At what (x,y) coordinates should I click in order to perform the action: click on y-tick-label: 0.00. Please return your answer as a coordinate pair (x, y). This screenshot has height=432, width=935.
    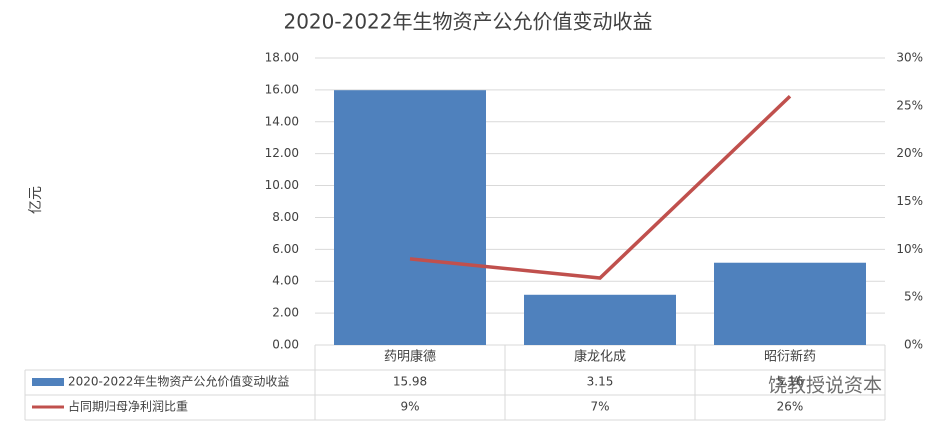
    Looking at the image, I should click on (285, 345).